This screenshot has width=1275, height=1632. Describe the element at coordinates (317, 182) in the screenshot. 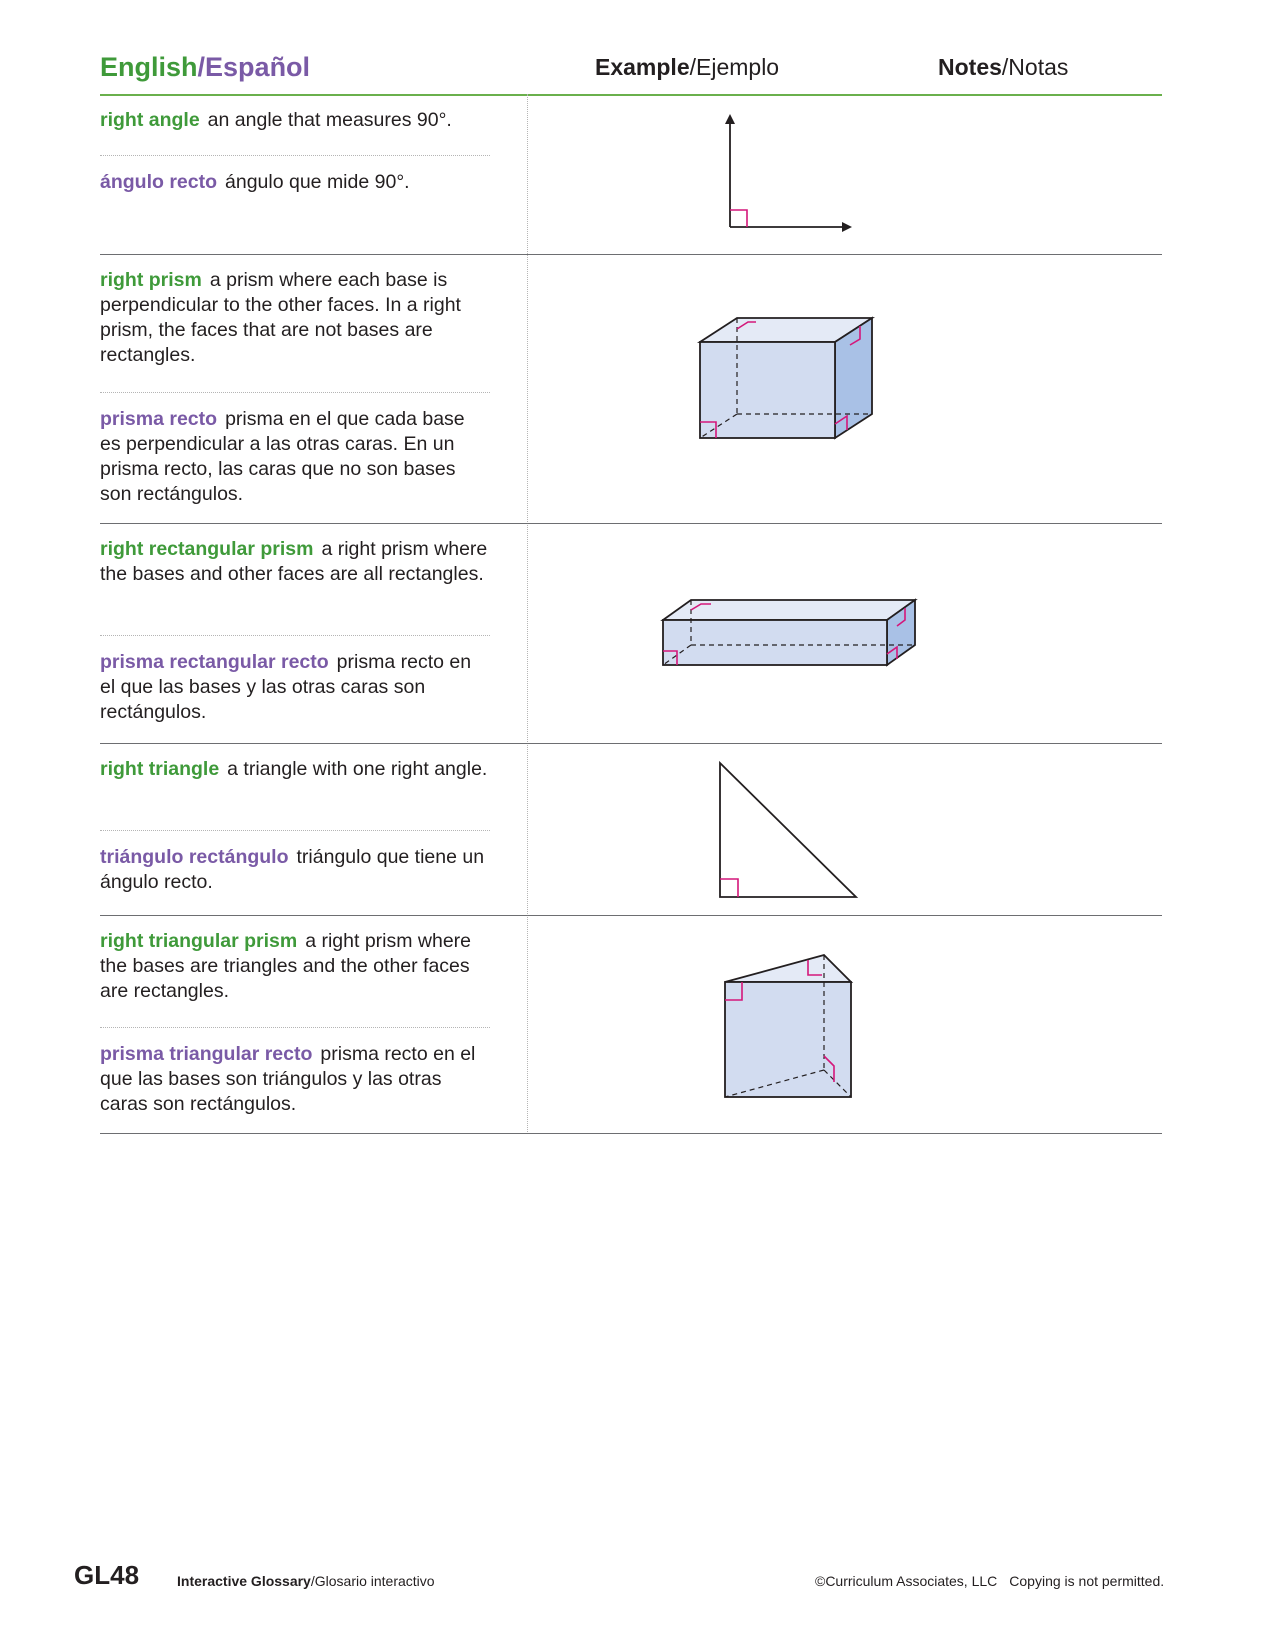

I see `definition-spanish: ángulo que mide 90°.` at that location.